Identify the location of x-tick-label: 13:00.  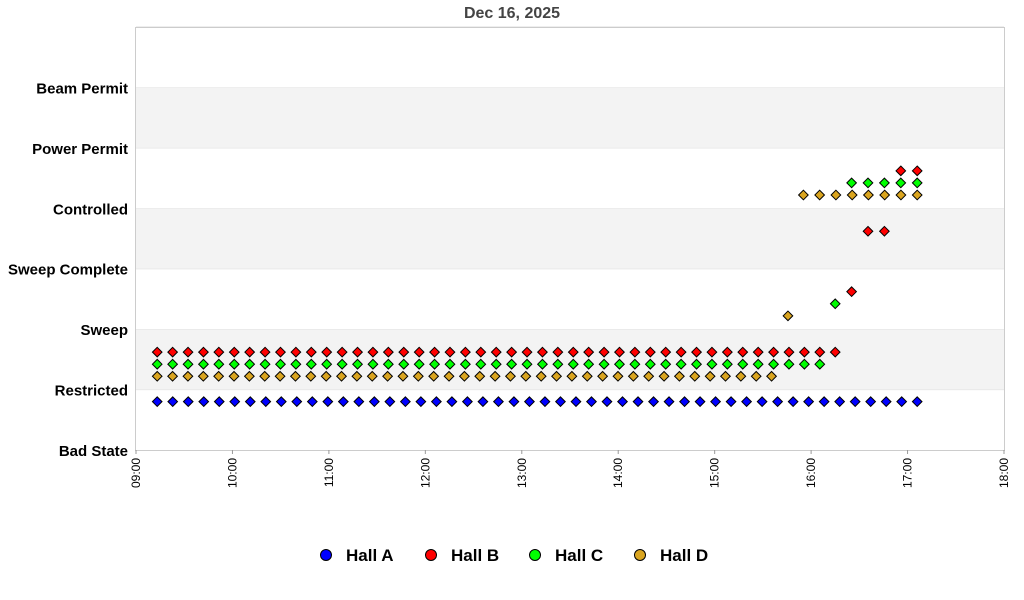
(522, 473).